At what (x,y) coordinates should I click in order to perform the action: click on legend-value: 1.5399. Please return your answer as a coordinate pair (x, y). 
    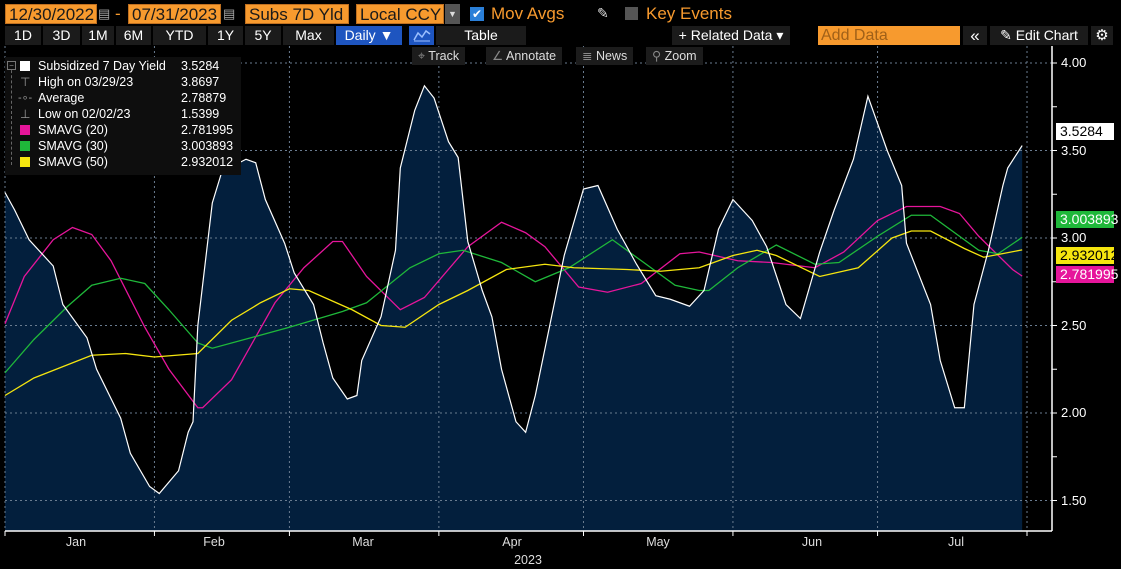
    Looking at the image, I should click on (200, 114).